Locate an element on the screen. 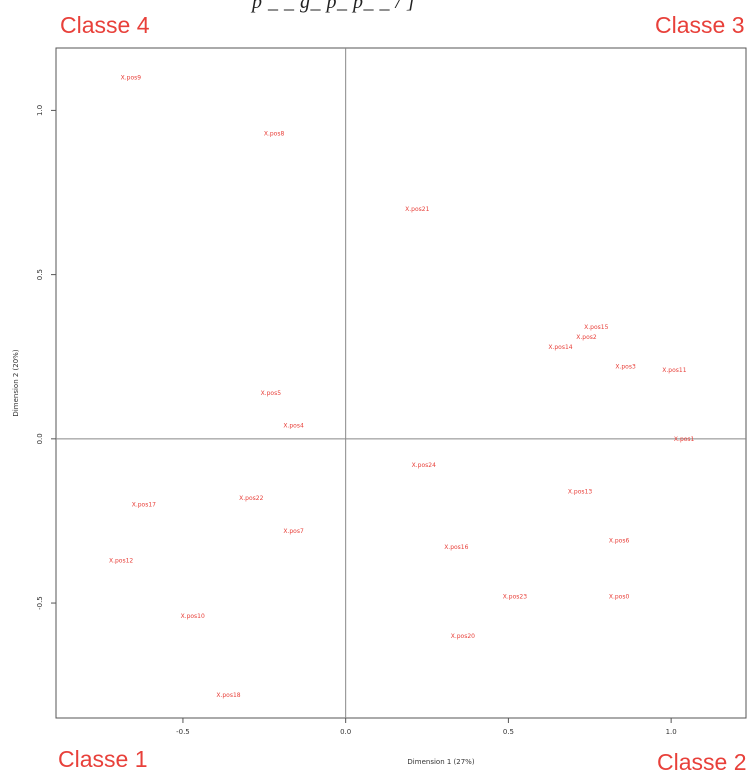  point-label: X.pos8 is located at coordinates (274, 133).